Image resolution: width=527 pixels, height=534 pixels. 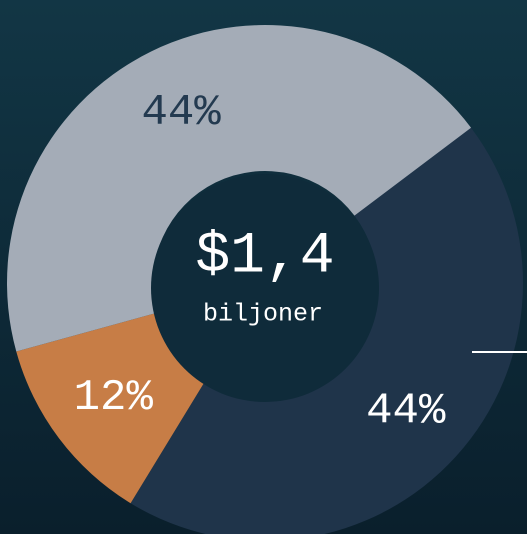 I want to click on center-value: $1,4, so click(x=264, y=256).